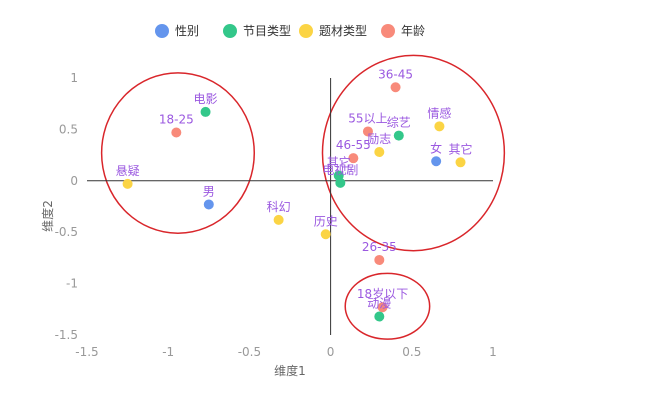 The image size is (657, 410). I want to click on data-label: 26-35, so click(379, 247).